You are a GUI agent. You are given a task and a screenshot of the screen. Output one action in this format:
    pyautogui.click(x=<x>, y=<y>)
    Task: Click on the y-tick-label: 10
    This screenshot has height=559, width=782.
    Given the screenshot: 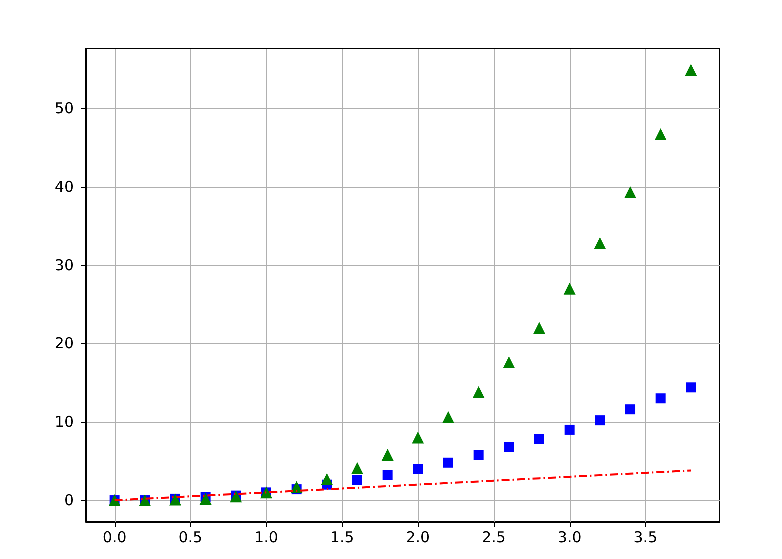 What is the action you would take?
    pyautogui.click(x=64, y=422)
    